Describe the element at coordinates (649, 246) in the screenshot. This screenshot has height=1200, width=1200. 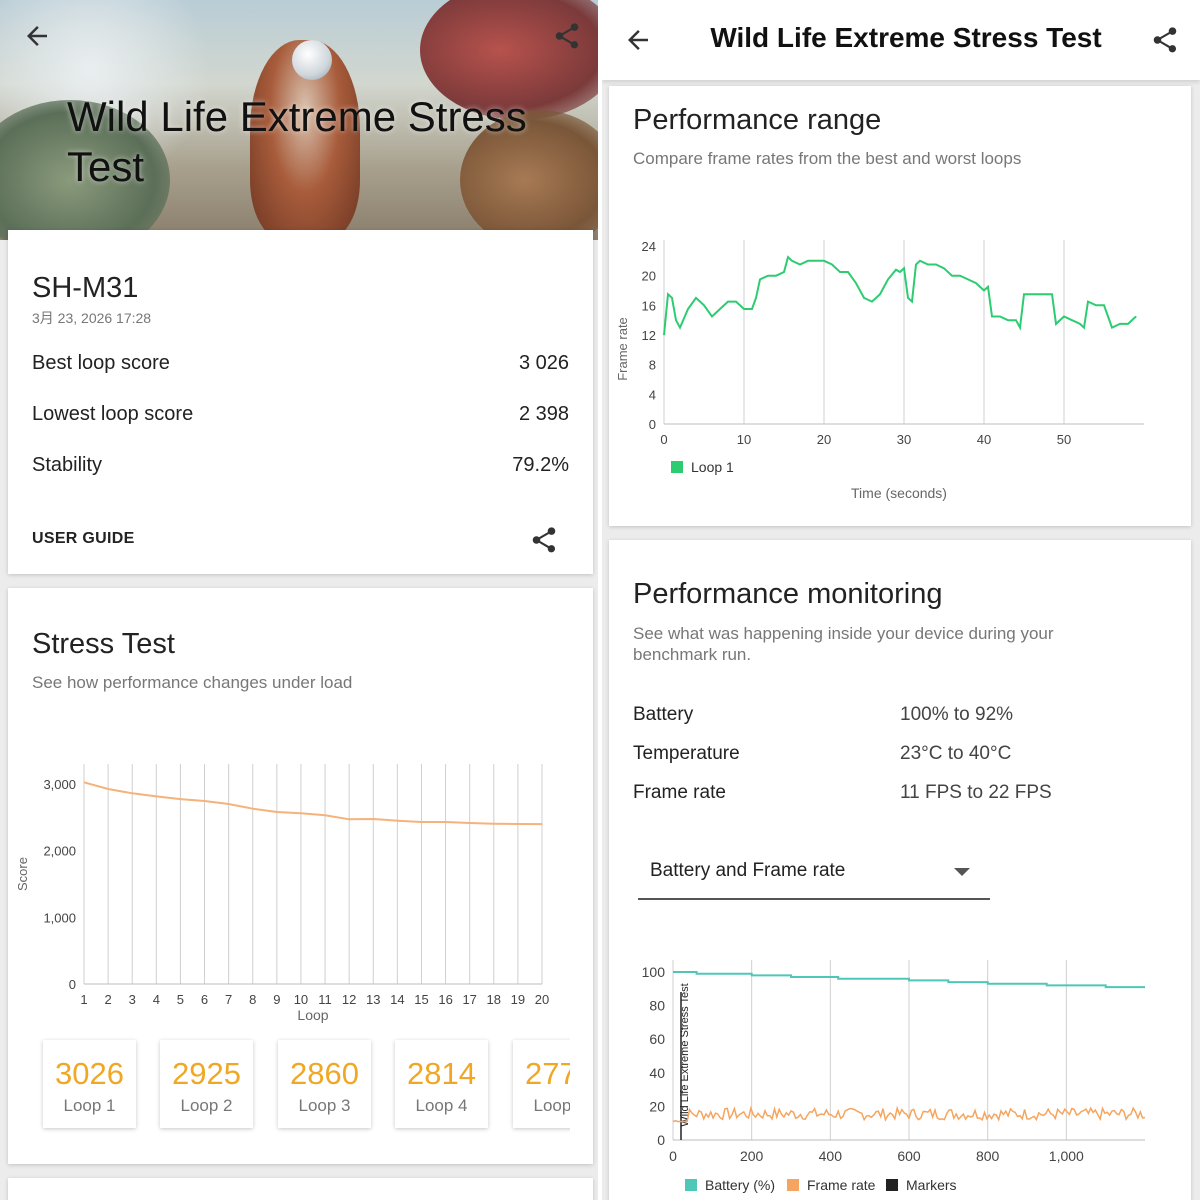
I see `y-tick-label: 24` at that location.